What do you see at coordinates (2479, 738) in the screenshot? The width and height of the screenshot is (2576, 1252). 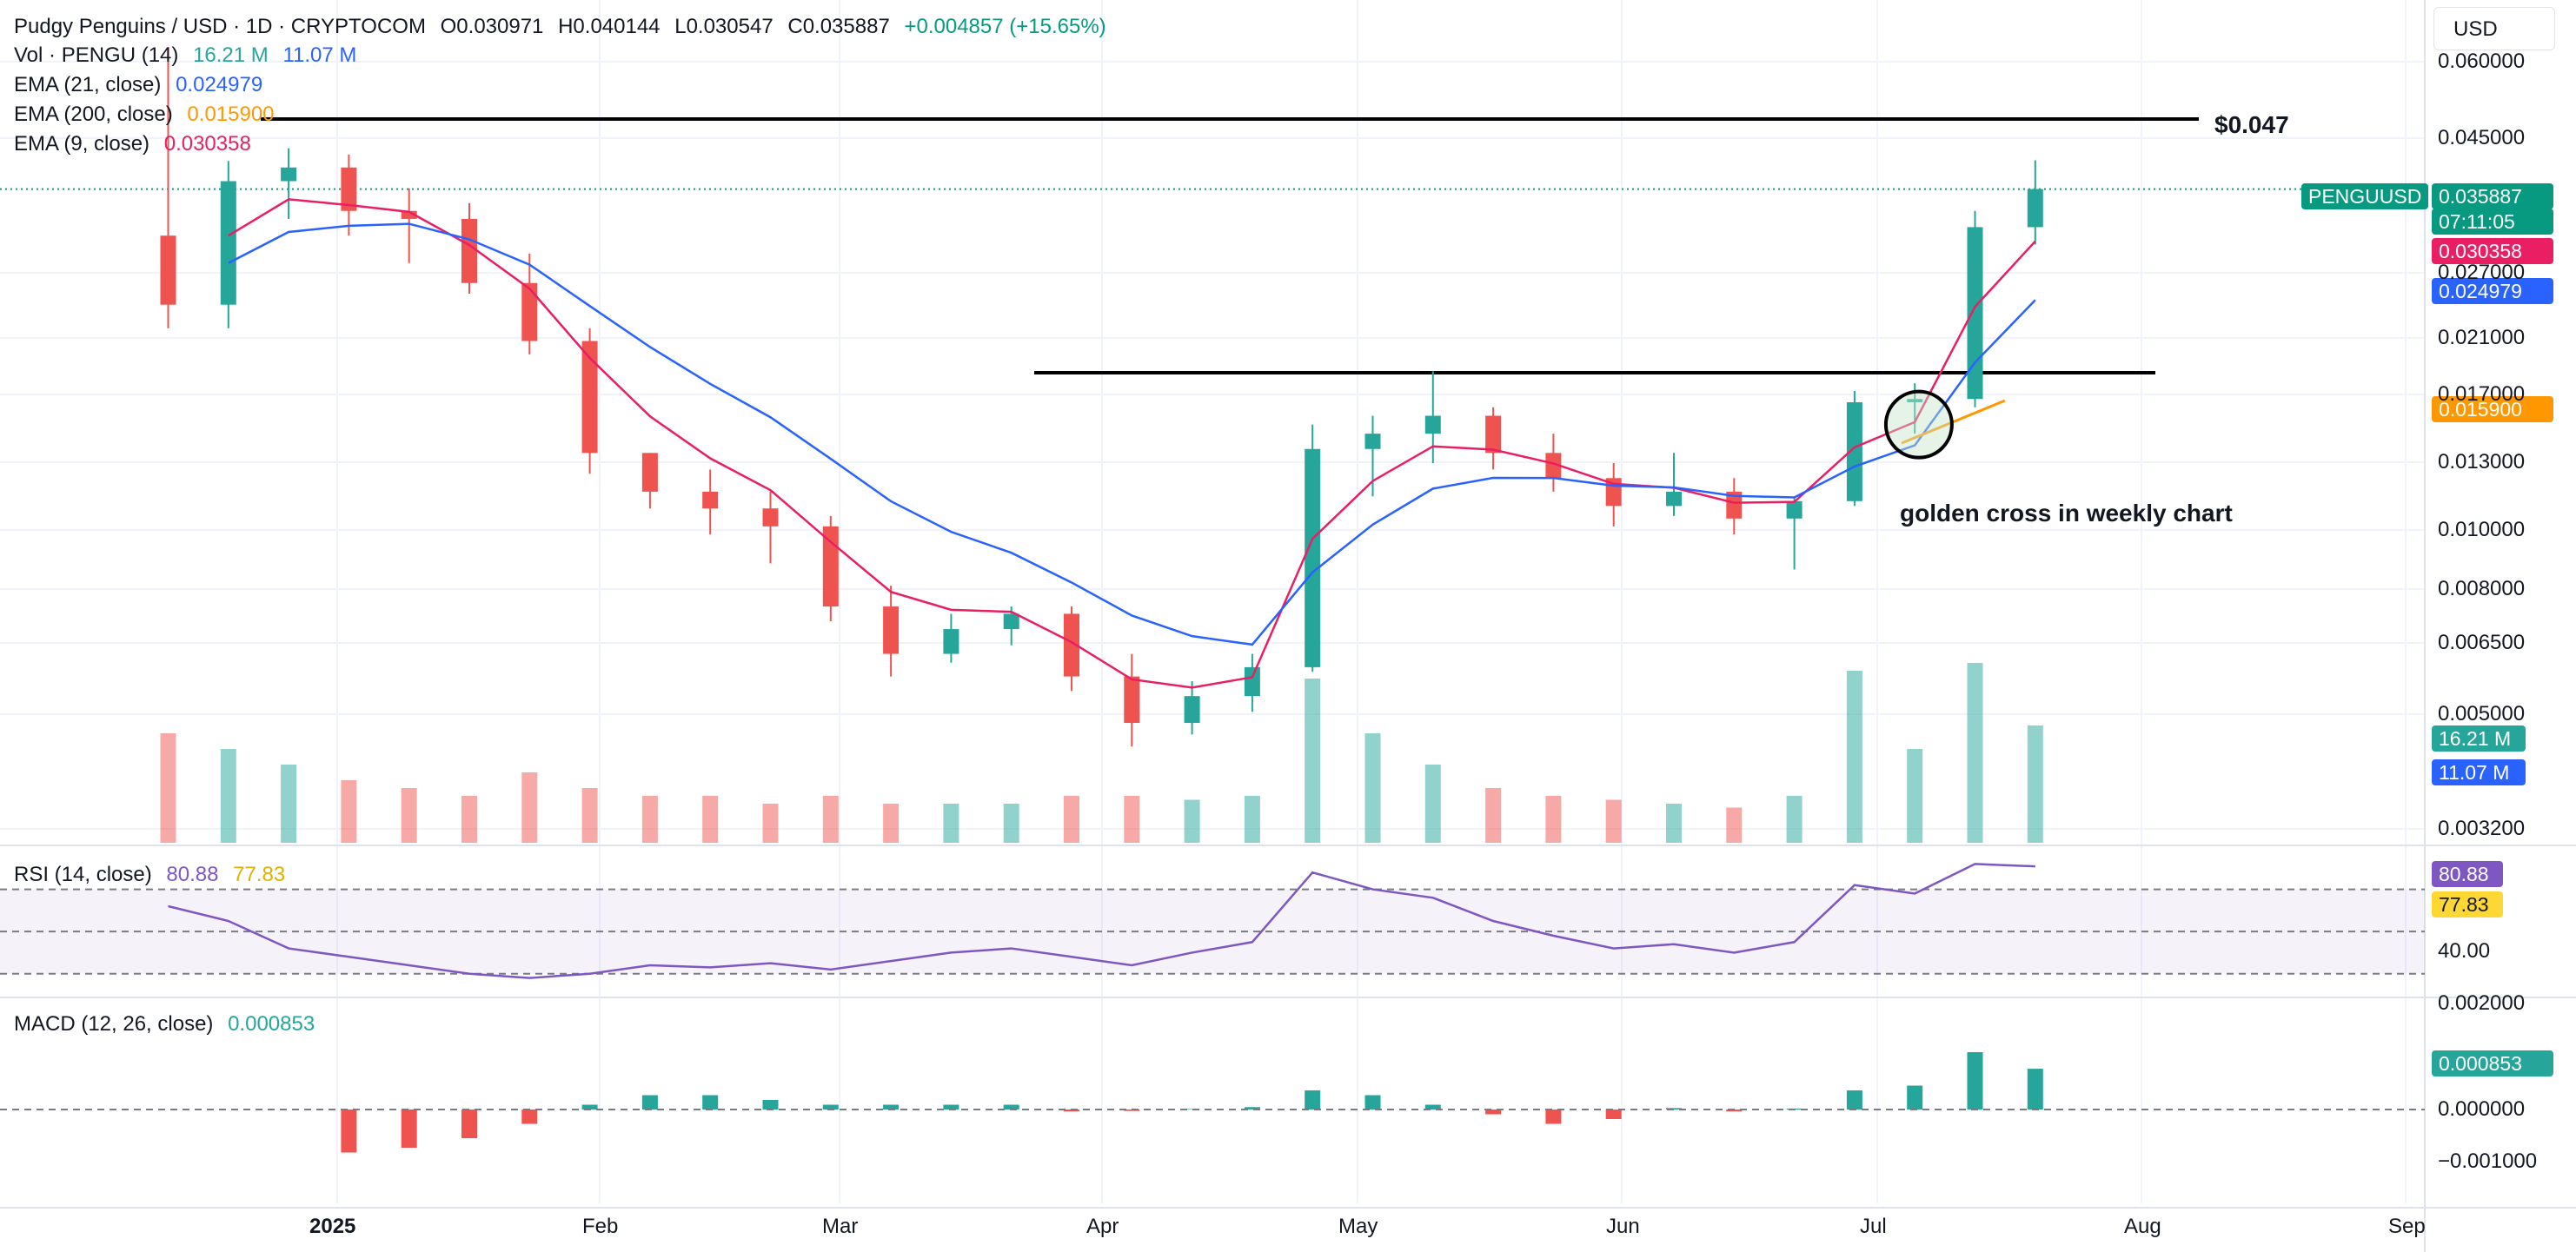 I see `vol1-tag: 16.21 M` at bounding box center [2479, 738].